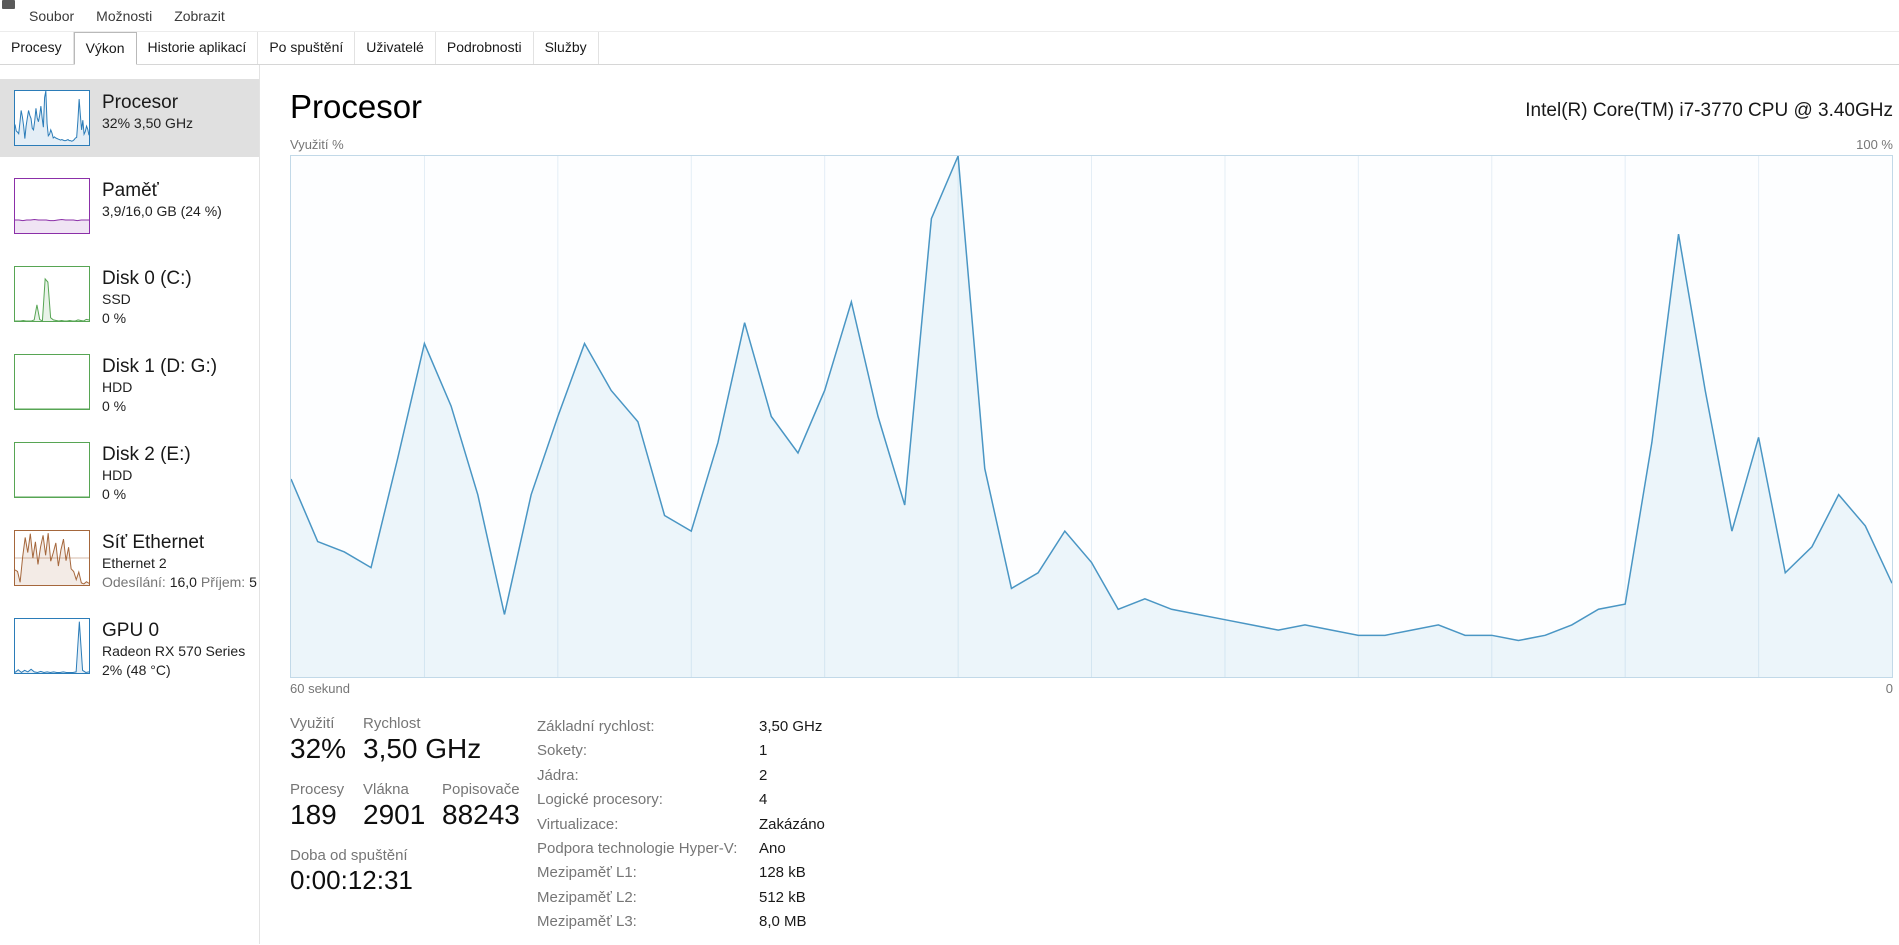  Describe the element at coordinates (307, 48) in the screenshot. I see `tab-po-spusteni: Po spuštění` at that location.